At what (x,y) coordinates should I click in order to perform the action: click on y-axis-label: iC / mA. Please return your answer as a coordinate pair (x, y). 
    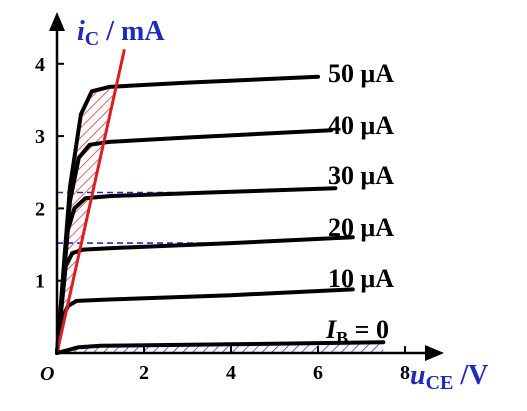
    Looking at the image, I should click on (121, 33).